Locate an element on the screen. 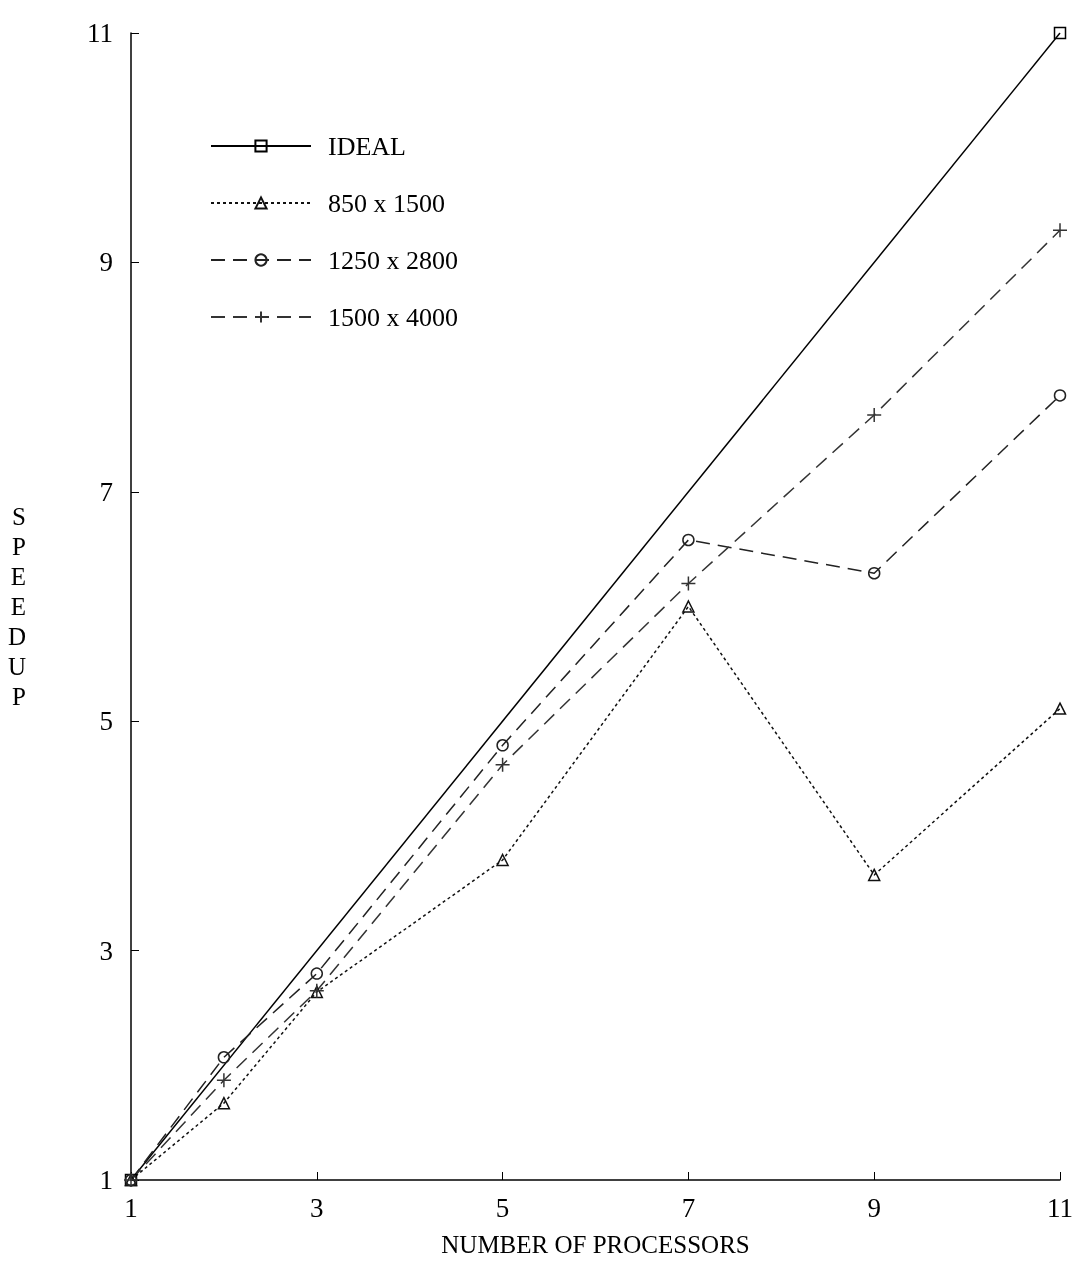 Image resolution: width=1083 pixels, height=1277 pixels. y-tick-label: 1 is located at coordinates (106, 1180).